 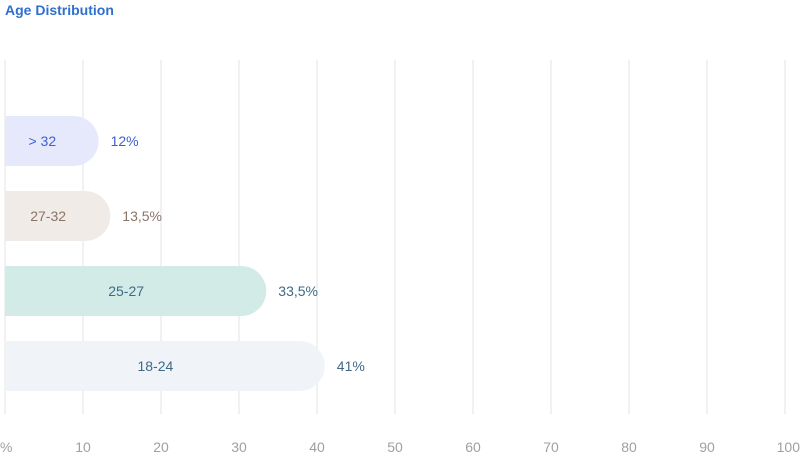 What do you see at coordinates (629, 447) in the screenshot?
I see `x-tick-label: 80` at bounding box center [629, 447].